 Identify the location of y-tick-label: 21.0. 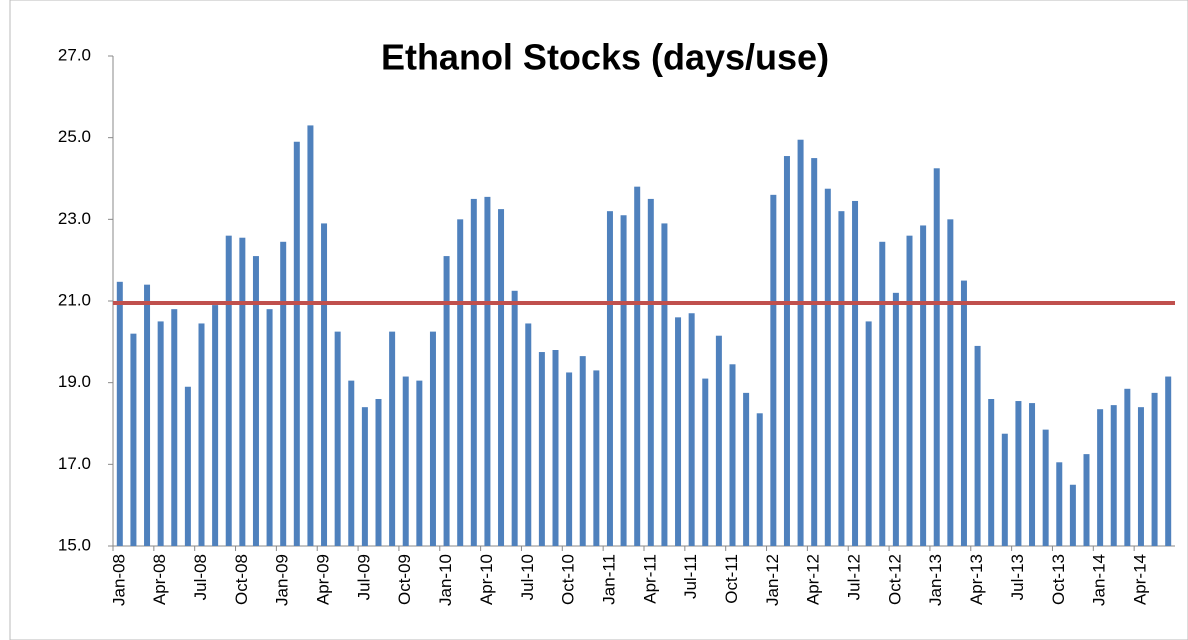
(74, 299).